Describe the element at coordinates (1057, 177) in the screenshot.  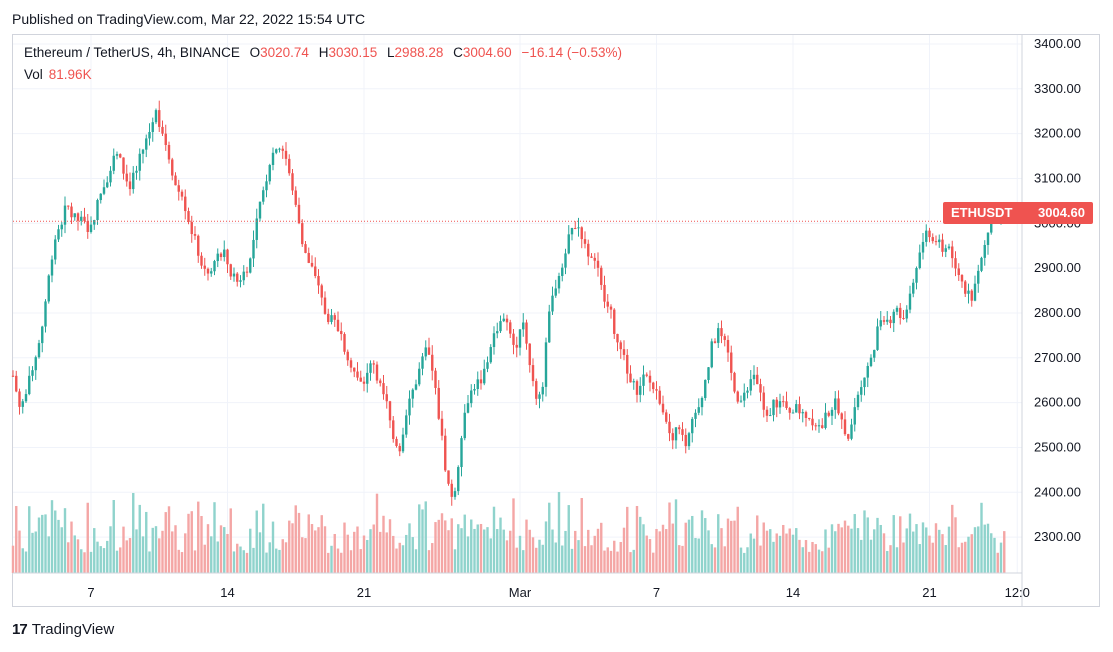
I see `y-tick-label: 3100.00` at that location.